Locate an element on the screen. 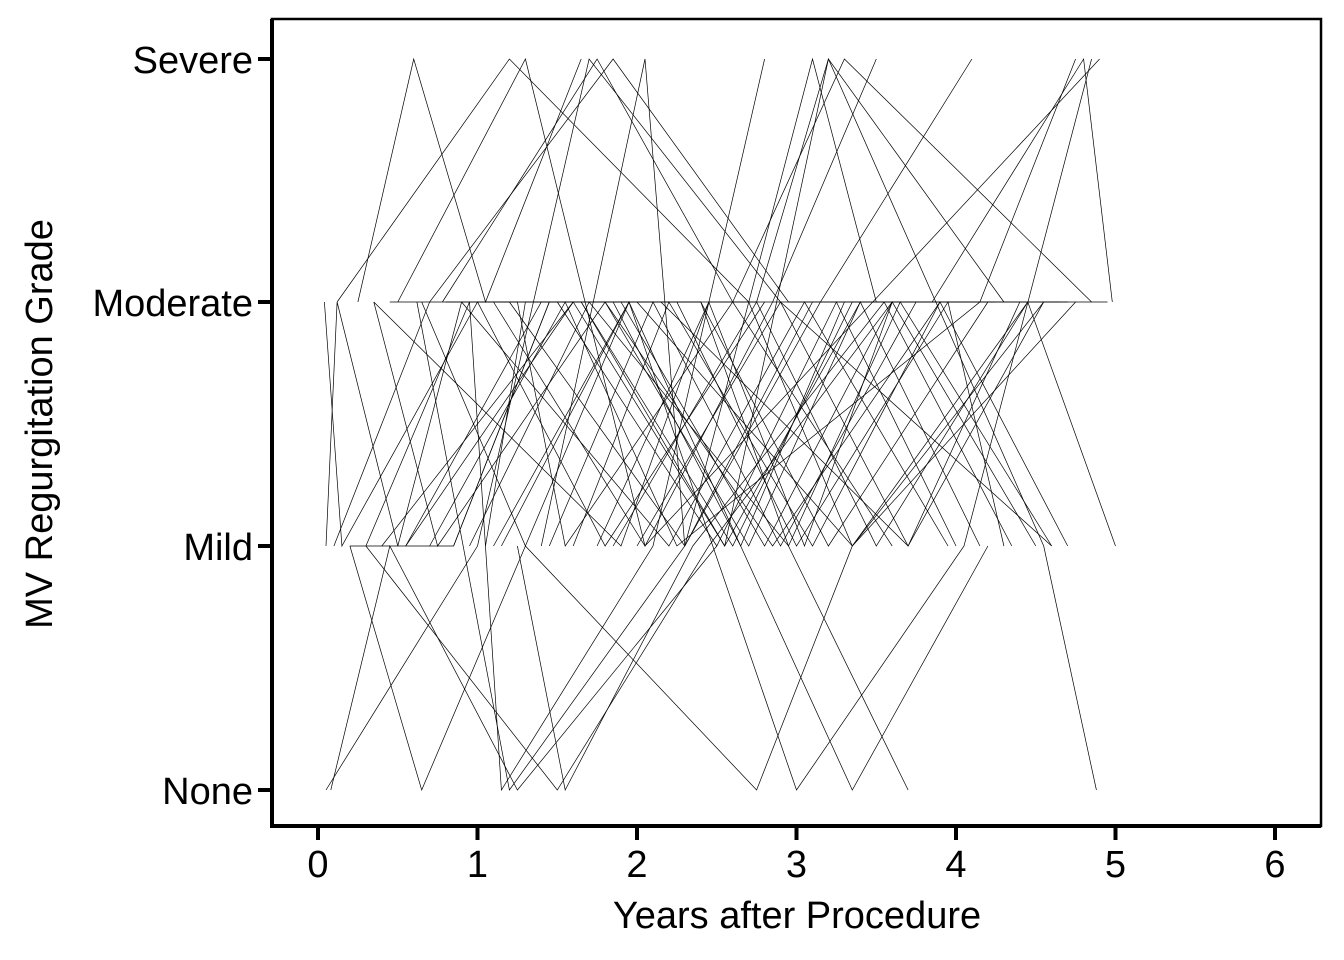  y-tick-label: Severe is located at coordinates (193, 61).